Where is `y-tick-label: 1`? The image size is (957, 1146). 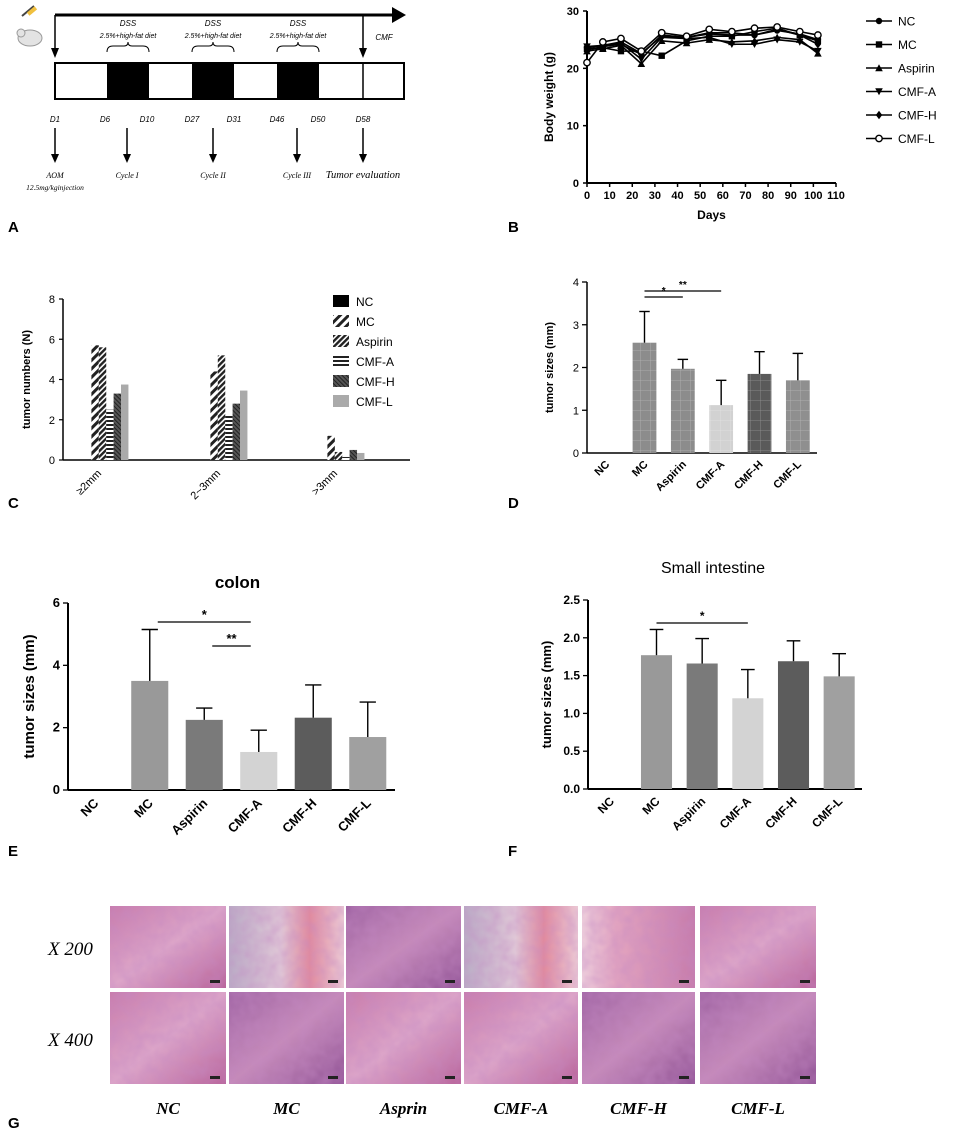
y-tick-label: 1 is located at coordinates (576, 411).